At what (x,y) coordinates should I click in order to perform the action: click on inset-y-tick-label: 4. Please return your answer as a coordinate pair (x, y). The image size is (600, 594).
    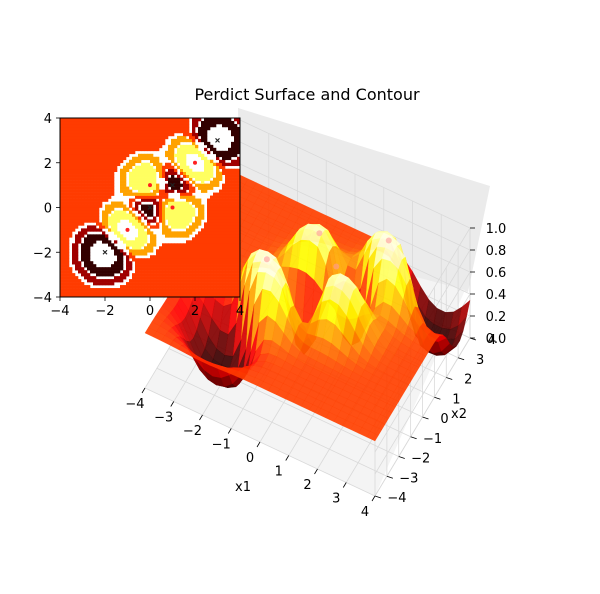
    Looking at the image, I should click on (48, 119).